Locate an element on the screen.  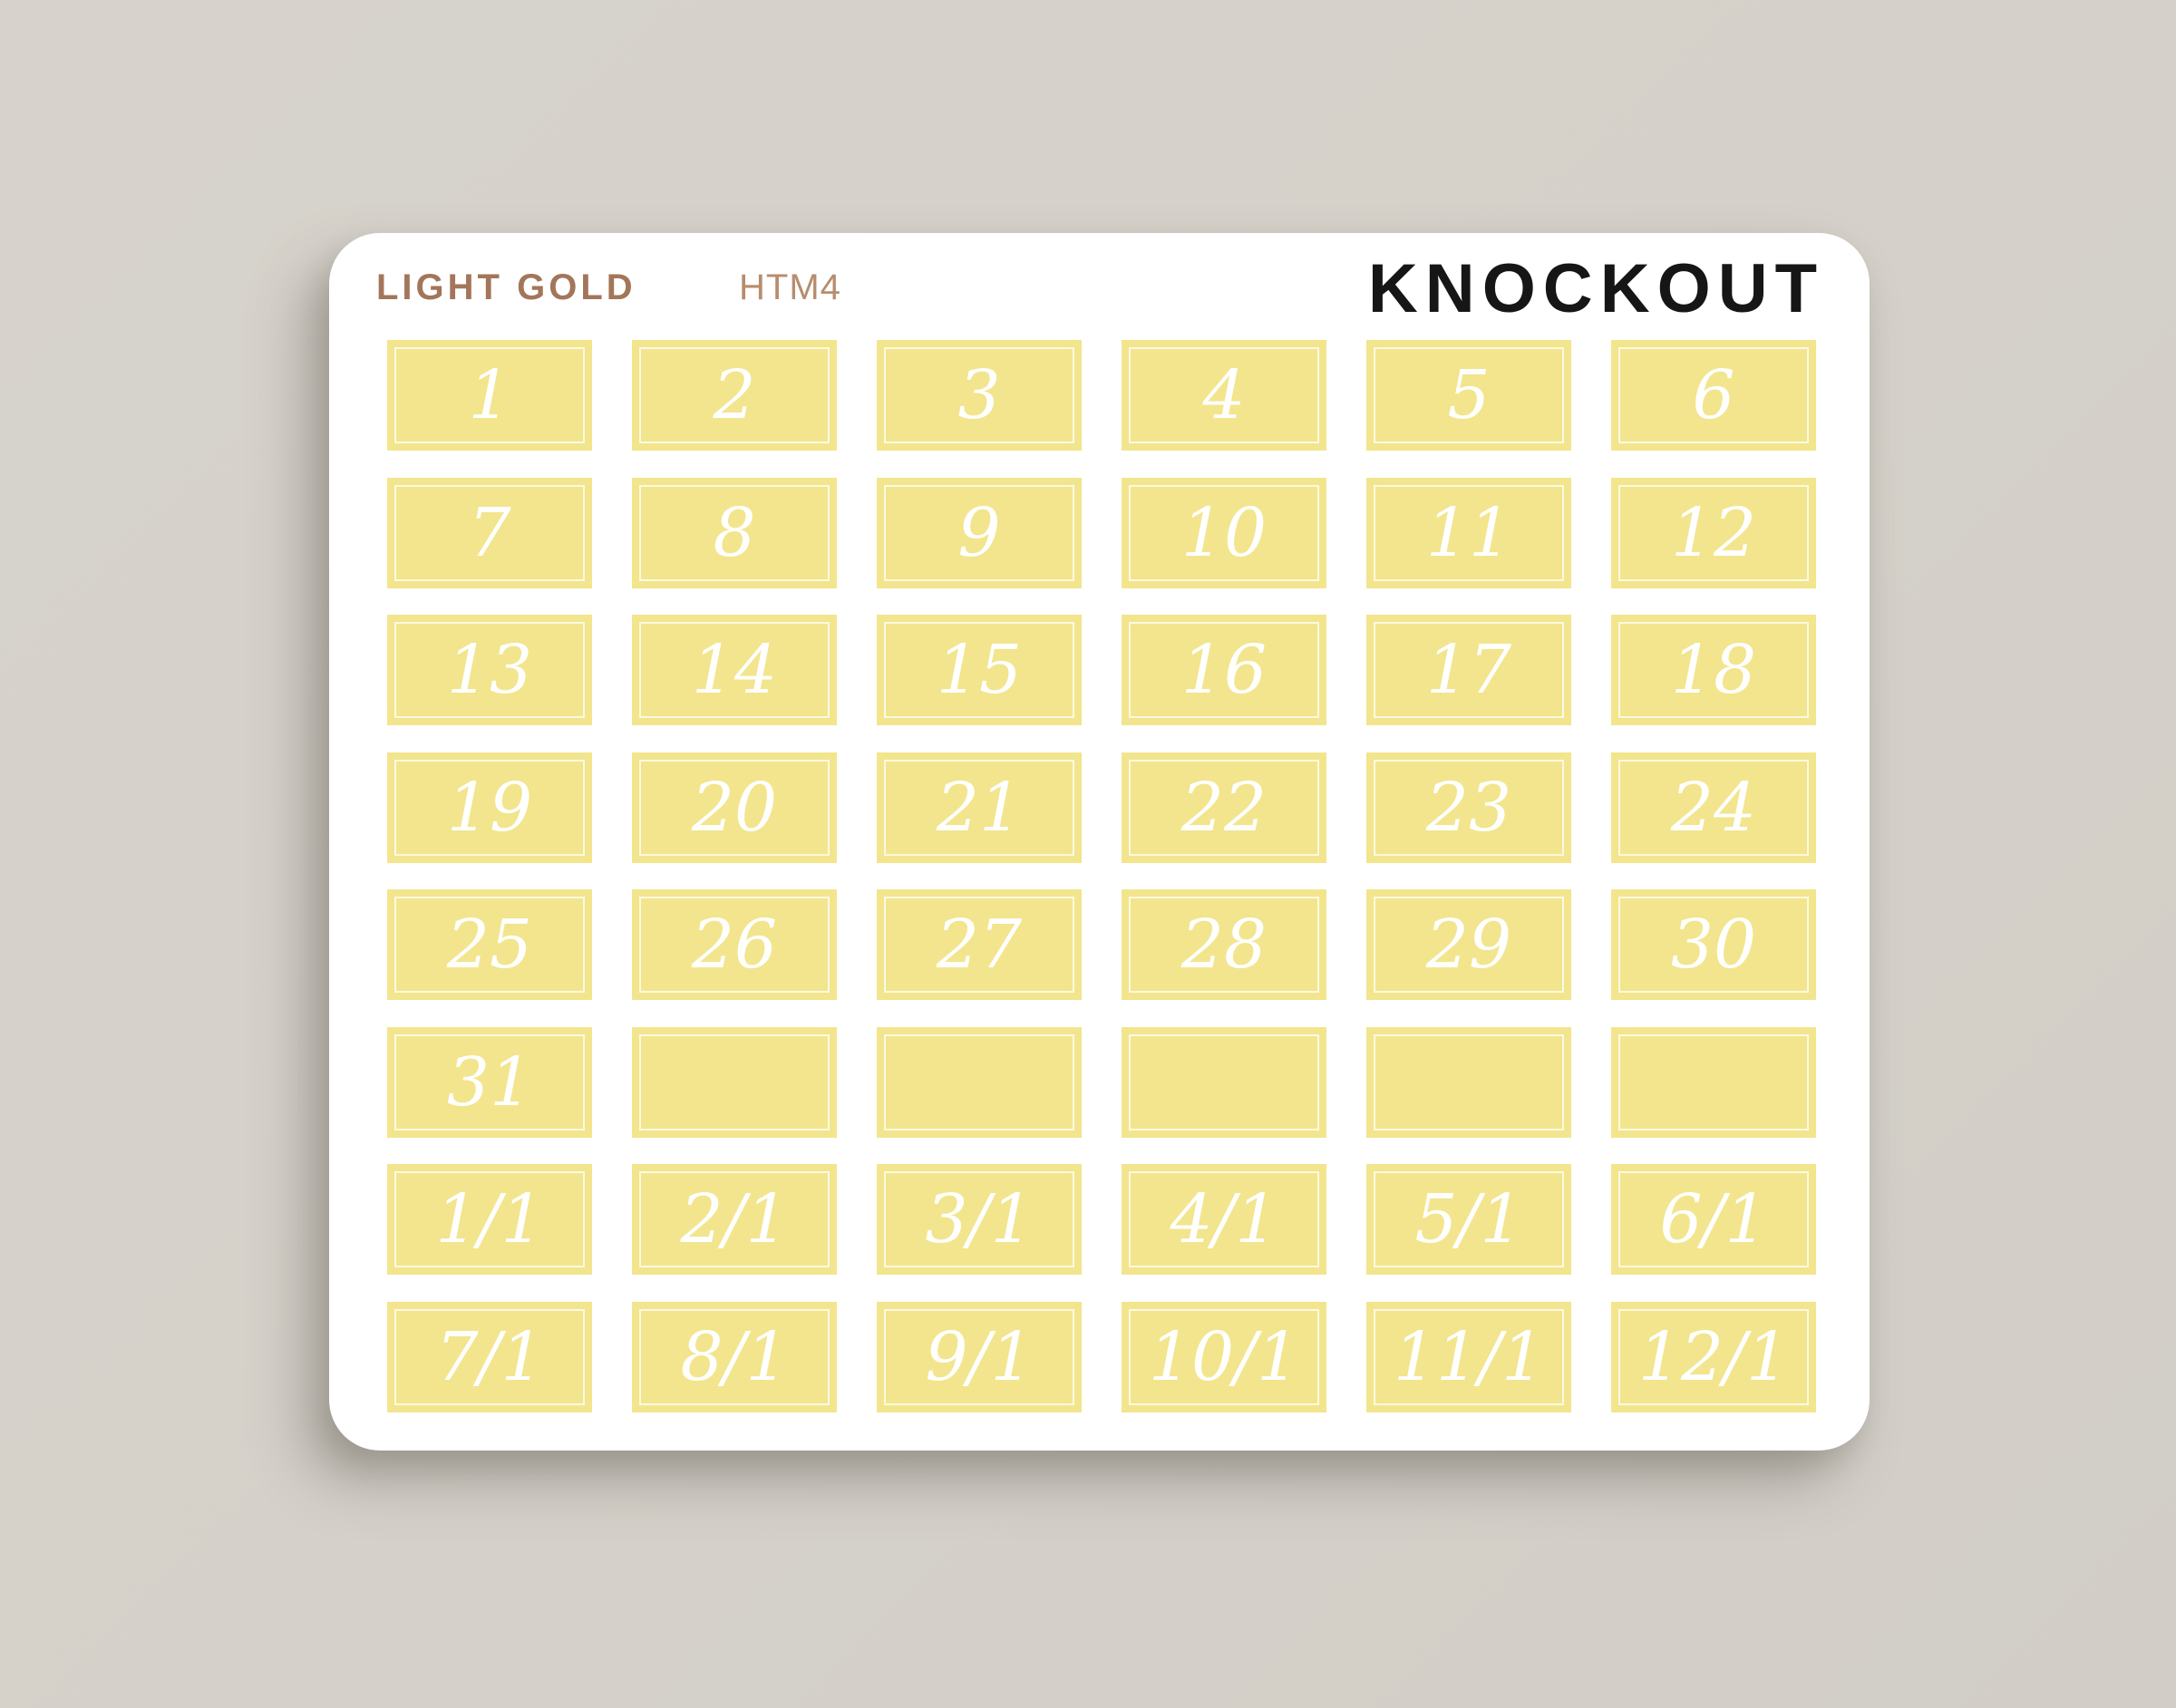
sticker-cell: 17 is located at coordinates (1468, 670).